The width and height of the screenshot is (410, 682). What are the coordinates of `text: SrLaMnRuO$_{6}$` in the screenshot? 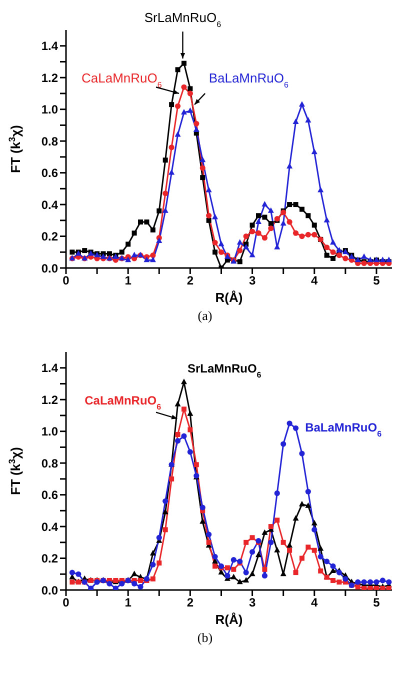 It's located at (183, 19).